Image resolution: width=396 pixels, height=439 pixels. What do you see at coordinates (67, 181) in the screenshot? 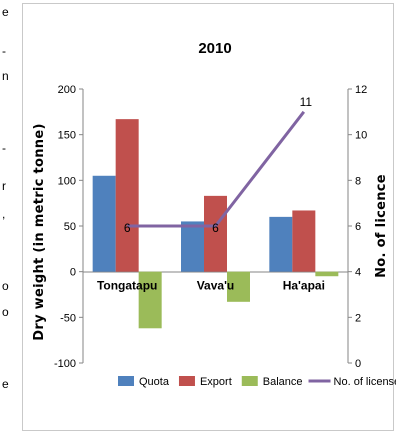
I see `y-tick-label: 100` at bounding box center [67, 181].